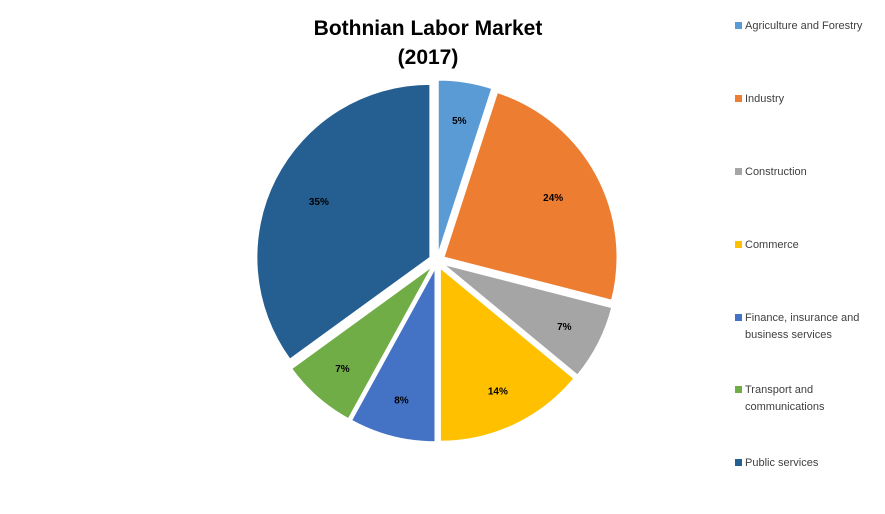  What do you see at coordinates (772, 245) in the screenshot?
I see `legend-label: Commerce` at bounding box center [772, 245].